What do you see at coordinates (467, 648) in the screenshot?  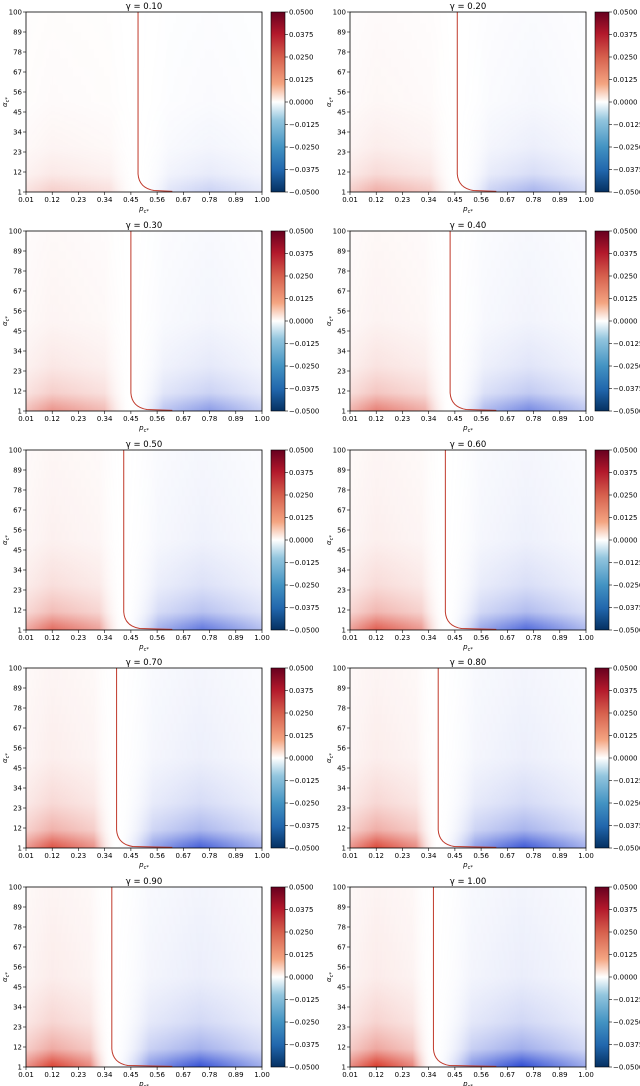 I see `x-axis-label: pc*` at bounding box center [467, 648].